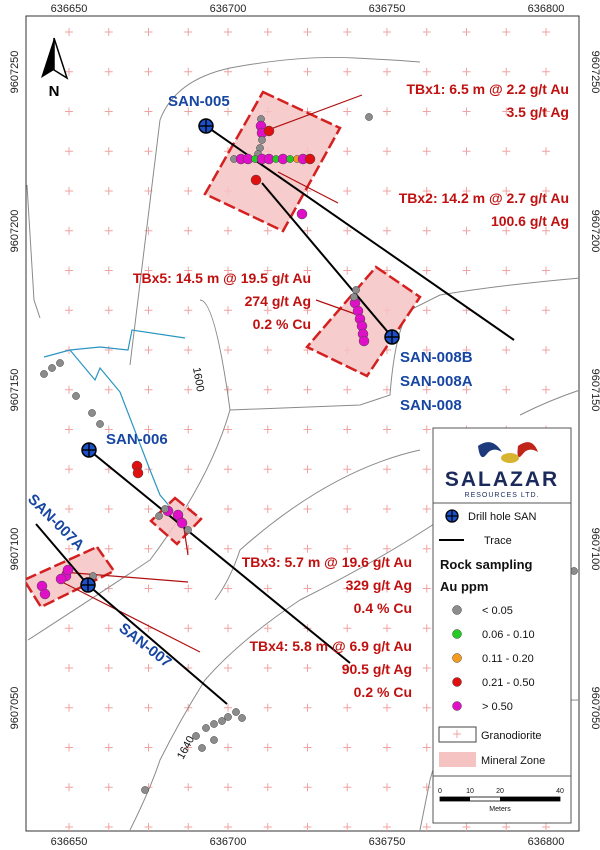  What do you see at coordinates (594, 708) in the screenshot?
I see `y-tick-label: 9607050` at bounding box center [594, 708].